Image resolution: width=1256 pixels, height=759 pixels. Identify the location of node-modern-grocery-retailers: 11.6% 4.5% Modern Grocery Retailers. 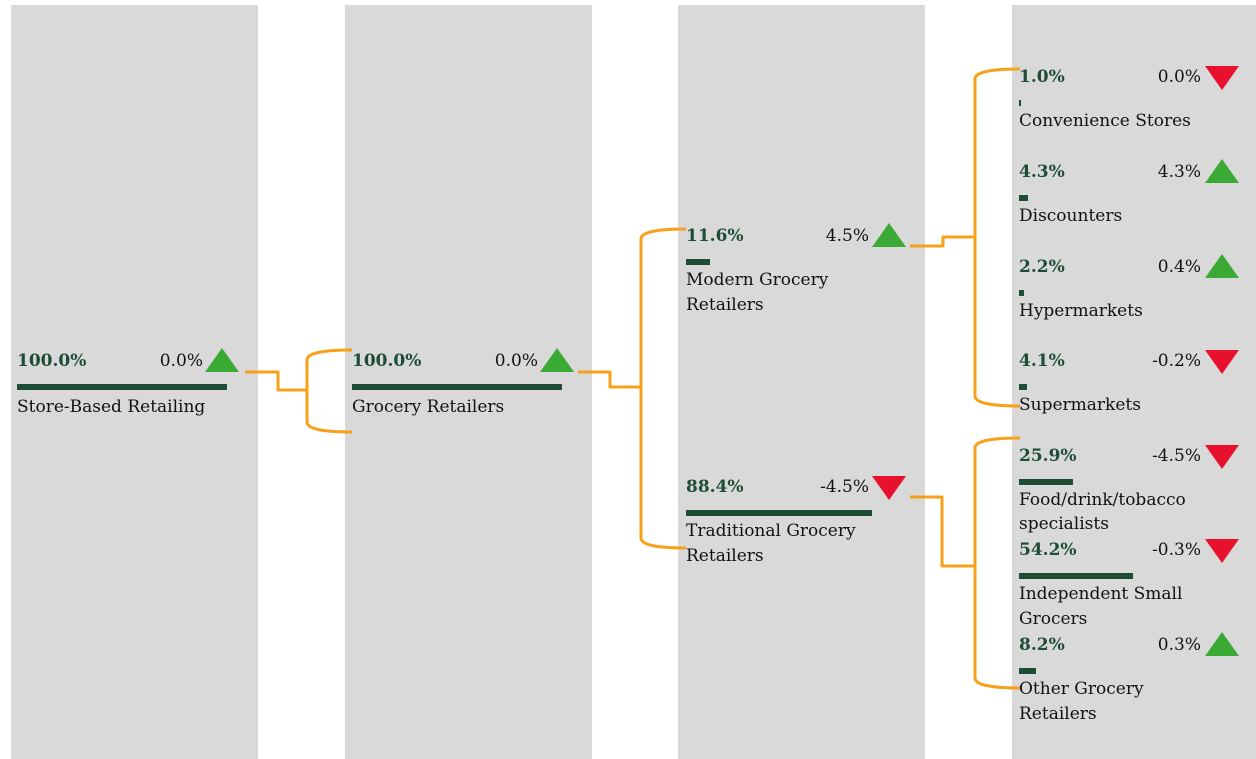
(798, 271).